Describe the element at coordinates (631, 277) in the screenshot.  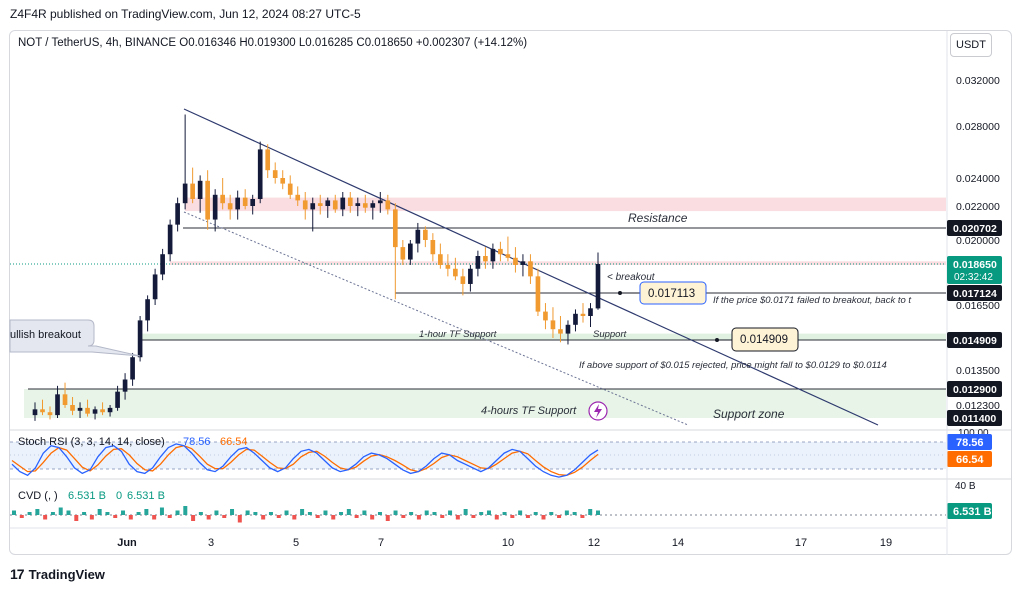
I see `label-breakout: < breakout` at that location.